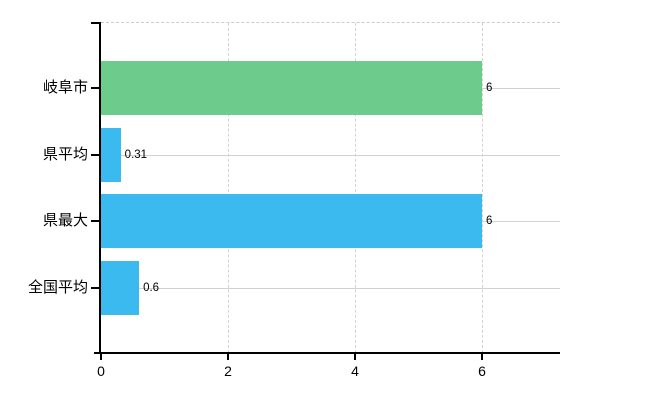 This screenshot has width=650, height=400. What do you see at coordinates (65, 220) in the screenshot?
I see `y-axis-label: 県最大` at bounding box center [65, 220].